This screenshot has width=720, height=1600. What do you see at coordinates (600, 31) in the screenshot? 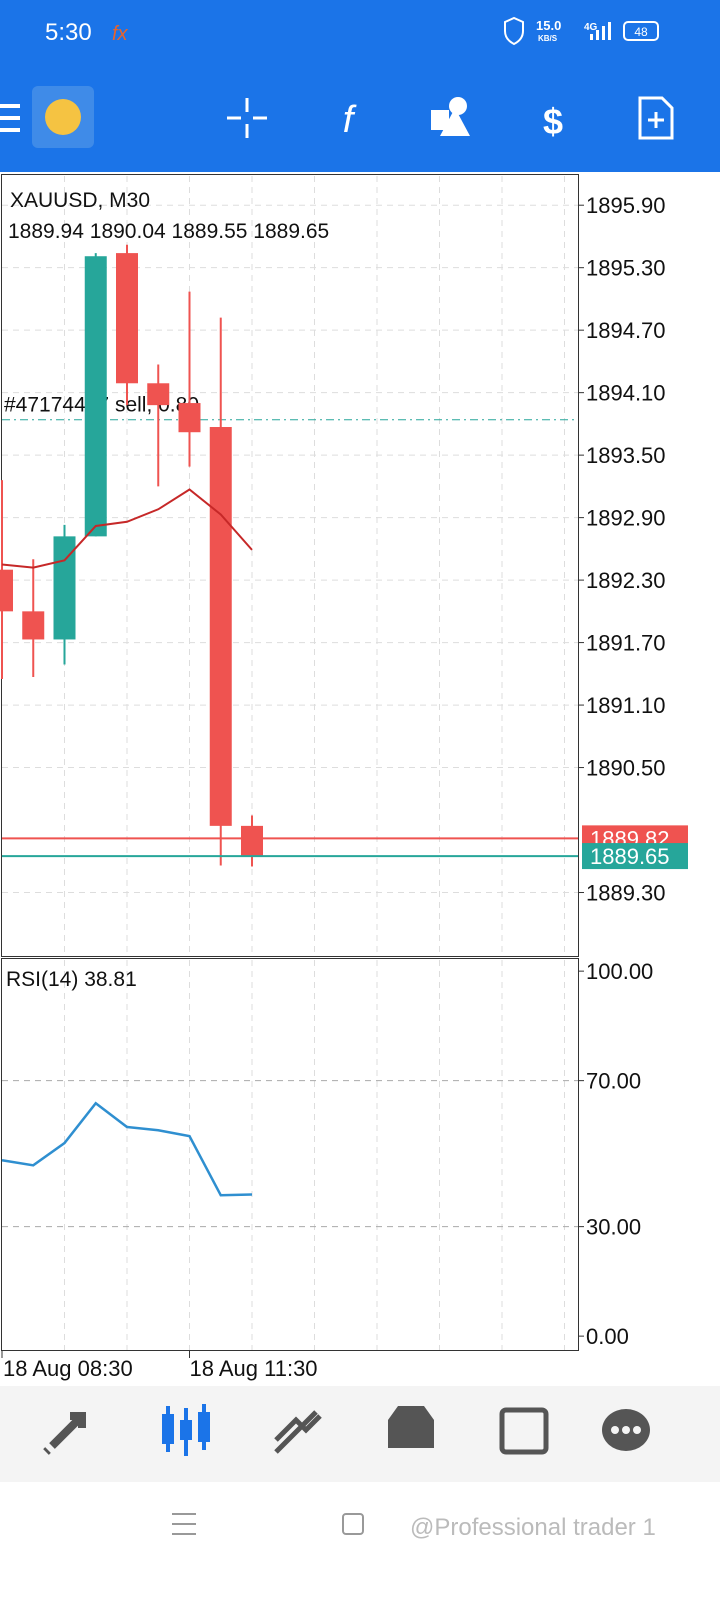
I see `signal-icon` at bounding box center [600, 31].